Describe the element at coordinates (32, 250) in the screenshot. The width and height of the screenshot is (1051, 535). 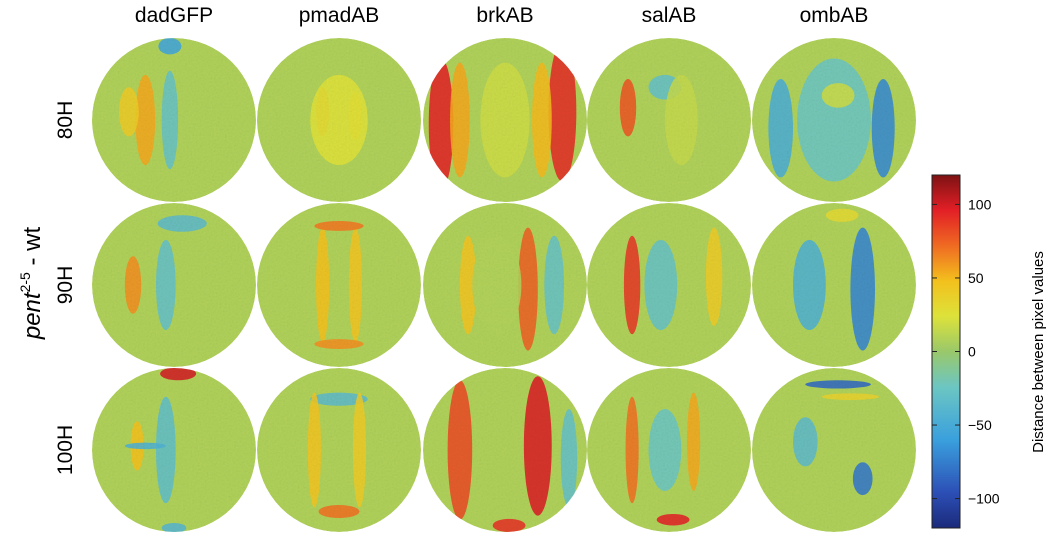
I see `group-label-suffix: - wt` at that location.